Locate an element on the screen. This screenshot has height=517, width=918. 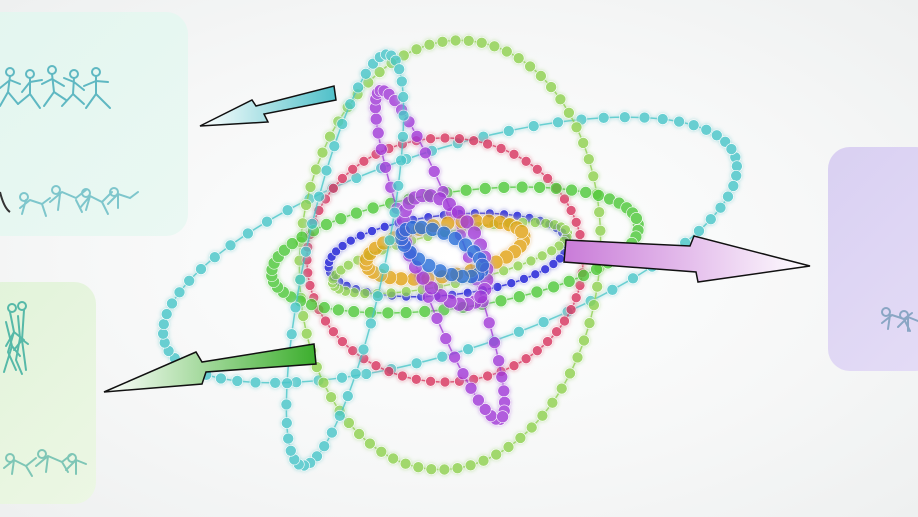
panel-right is located at coordinates (873, 259).